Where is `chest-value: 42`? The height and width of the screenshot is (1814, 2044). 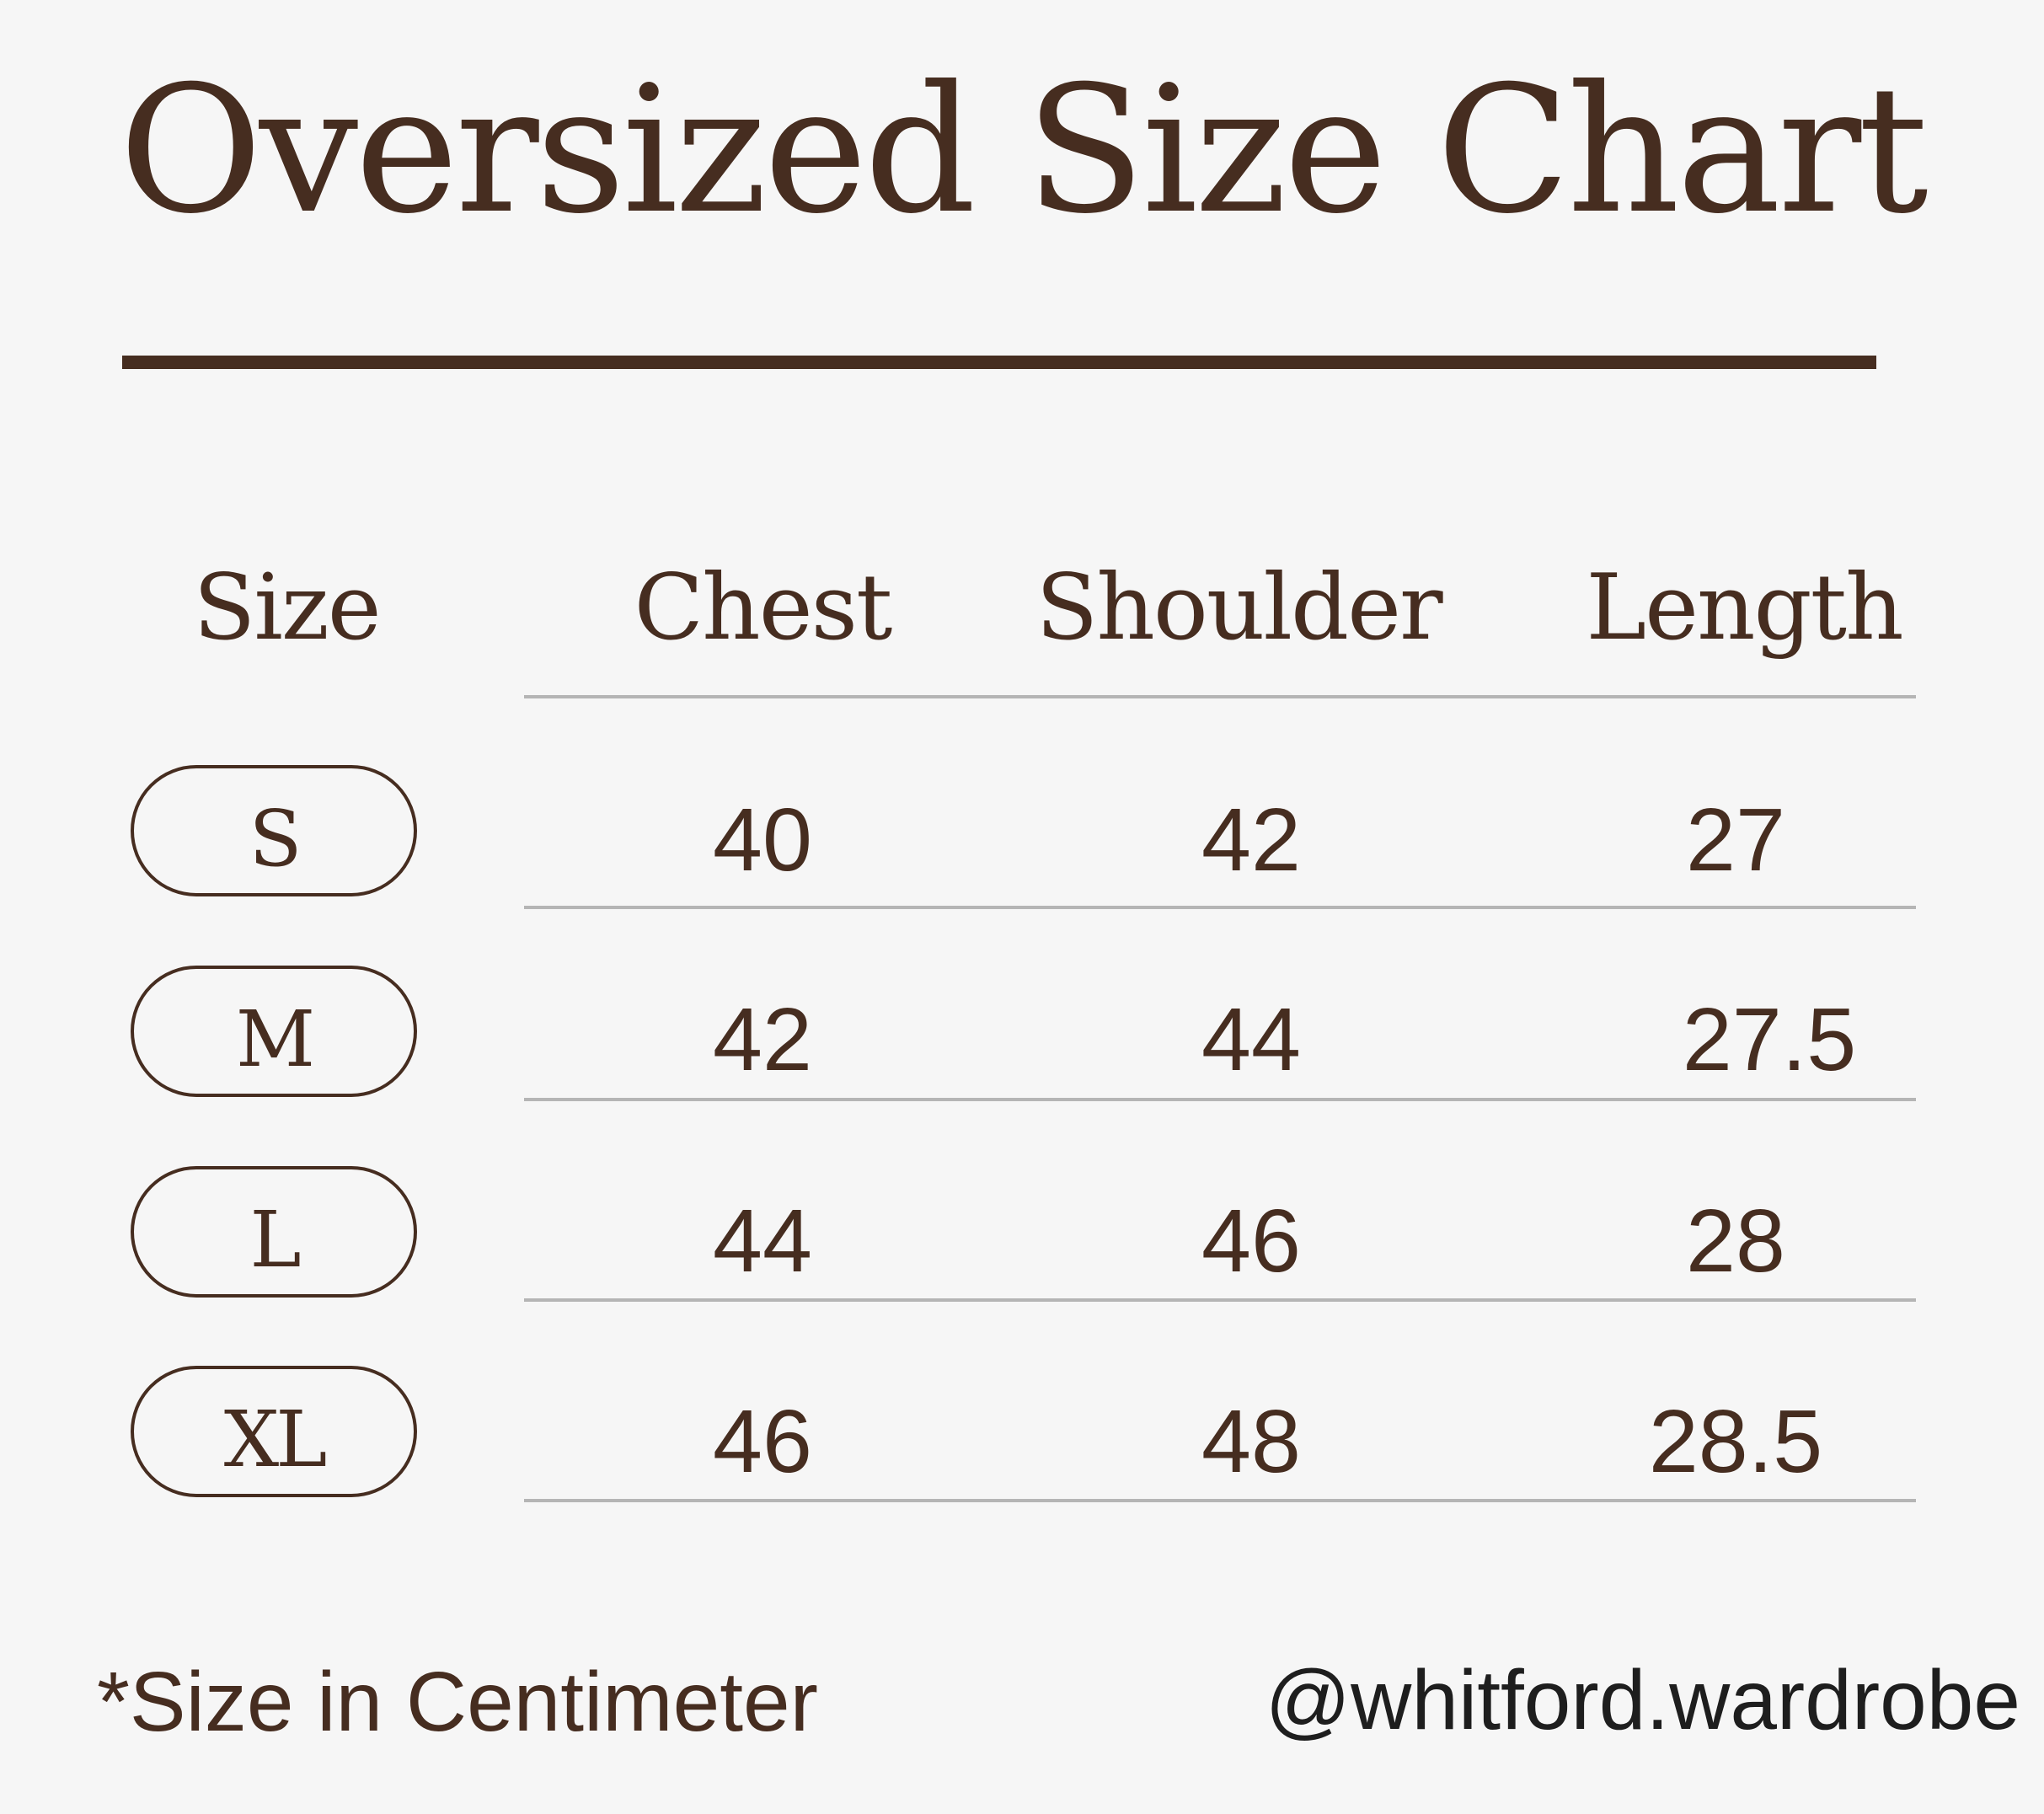
chest-value: 42 is located at coordinates (762, 1039).